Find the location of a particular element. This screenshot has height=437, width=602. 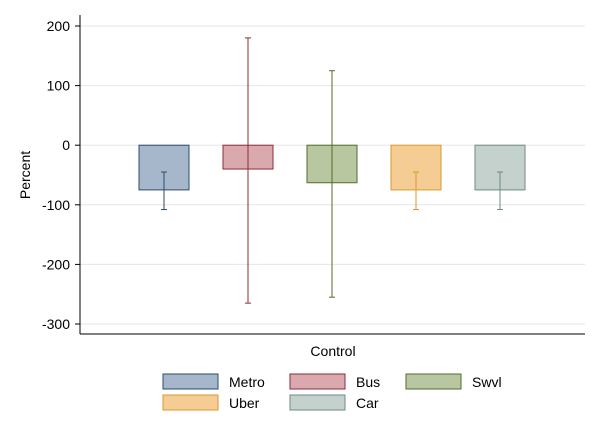

legend: Metro Bus Swvl Uber Car is located at coordinates (332, 392).